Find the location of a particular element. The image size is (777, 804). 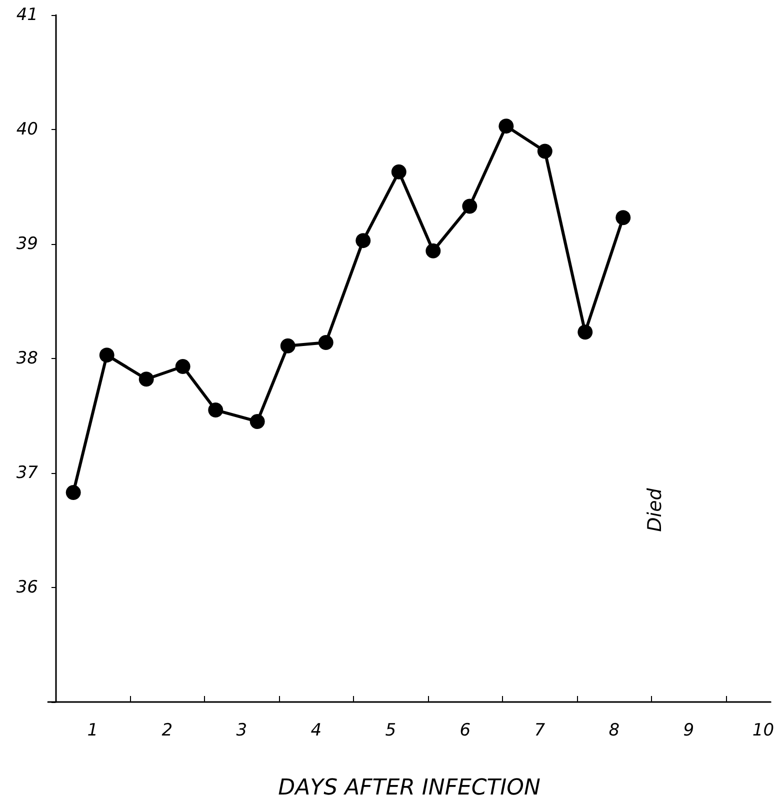

annotation: Died is located at coordinates (655, 509).